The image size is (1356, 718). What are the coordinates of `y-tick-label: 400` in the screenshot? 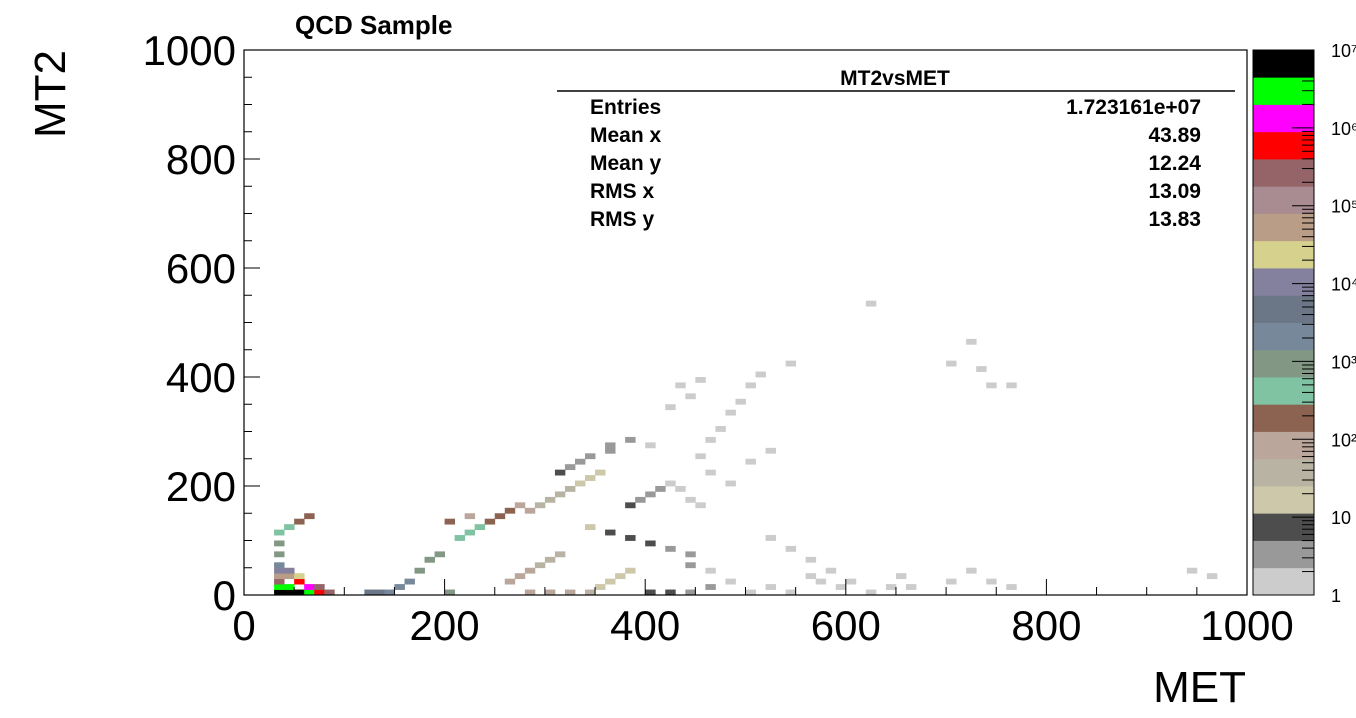 It's located at (201, 377).